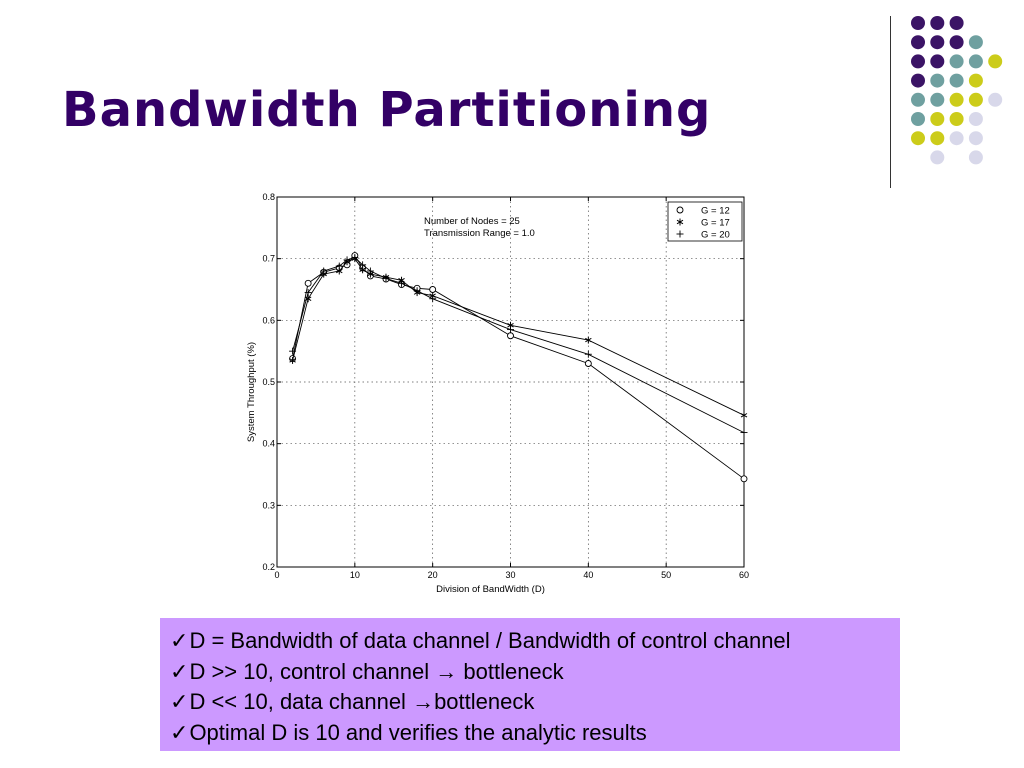  What do you see at coordinates (312, 671) in the screenshot?
I see `note-text: D >> 10, control channel` at bounding box center [312, 671].